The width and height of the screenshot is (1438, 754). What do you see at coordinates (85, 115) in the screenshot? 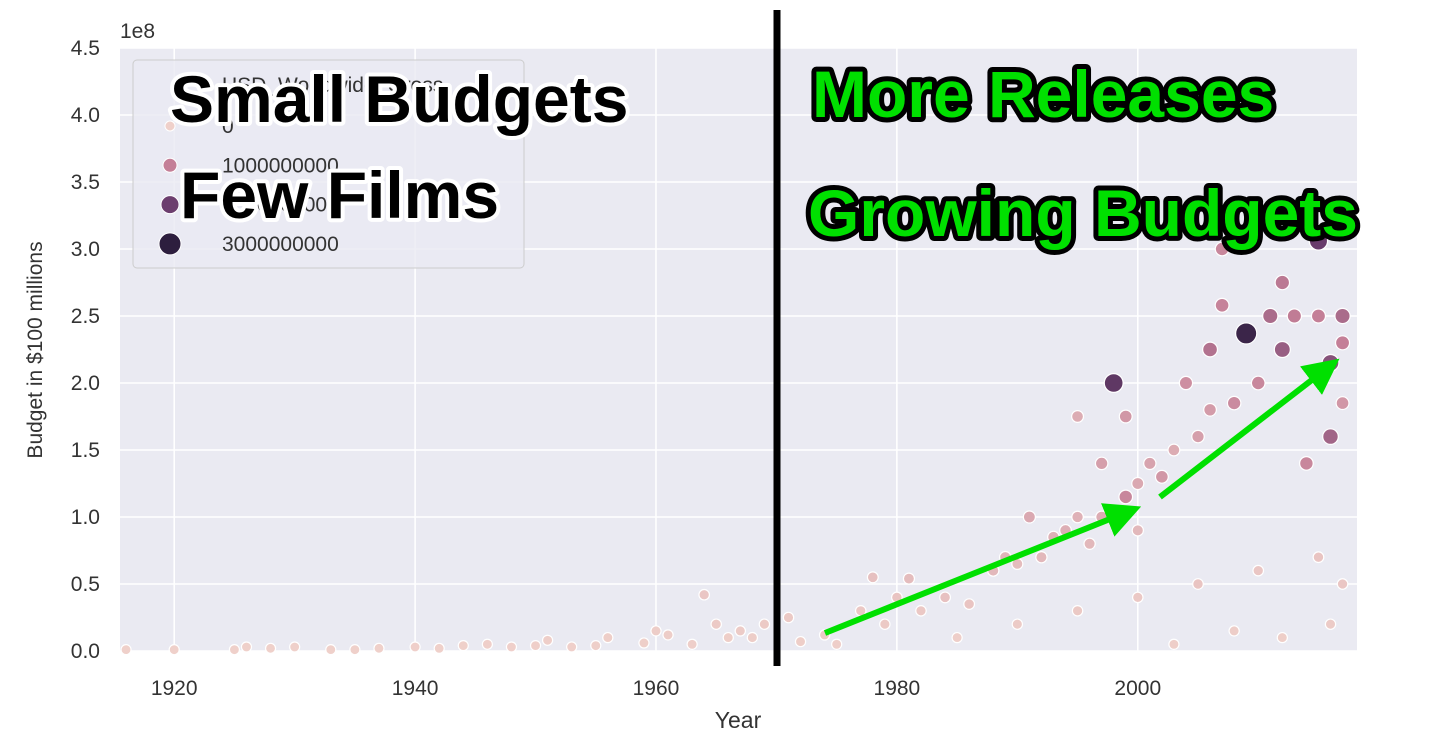
I see `y-tick-label: 4.0` at bounding box center [85, 115].